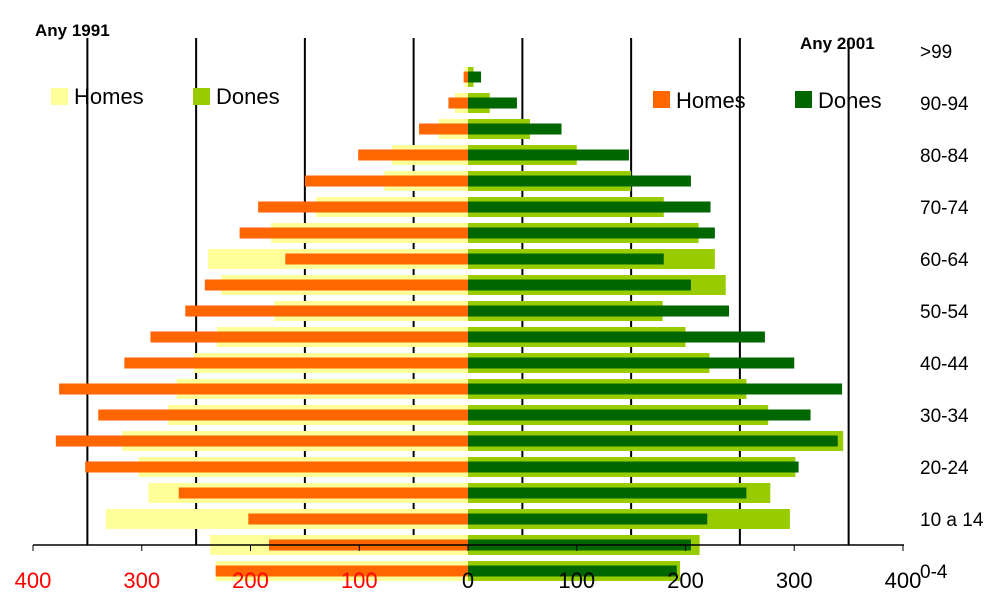 The height and width of the screenshot is (596, 998). Describe the element at coordinates (72, 30) in the screenshot. I see `title-left: Any 1991` at that location.